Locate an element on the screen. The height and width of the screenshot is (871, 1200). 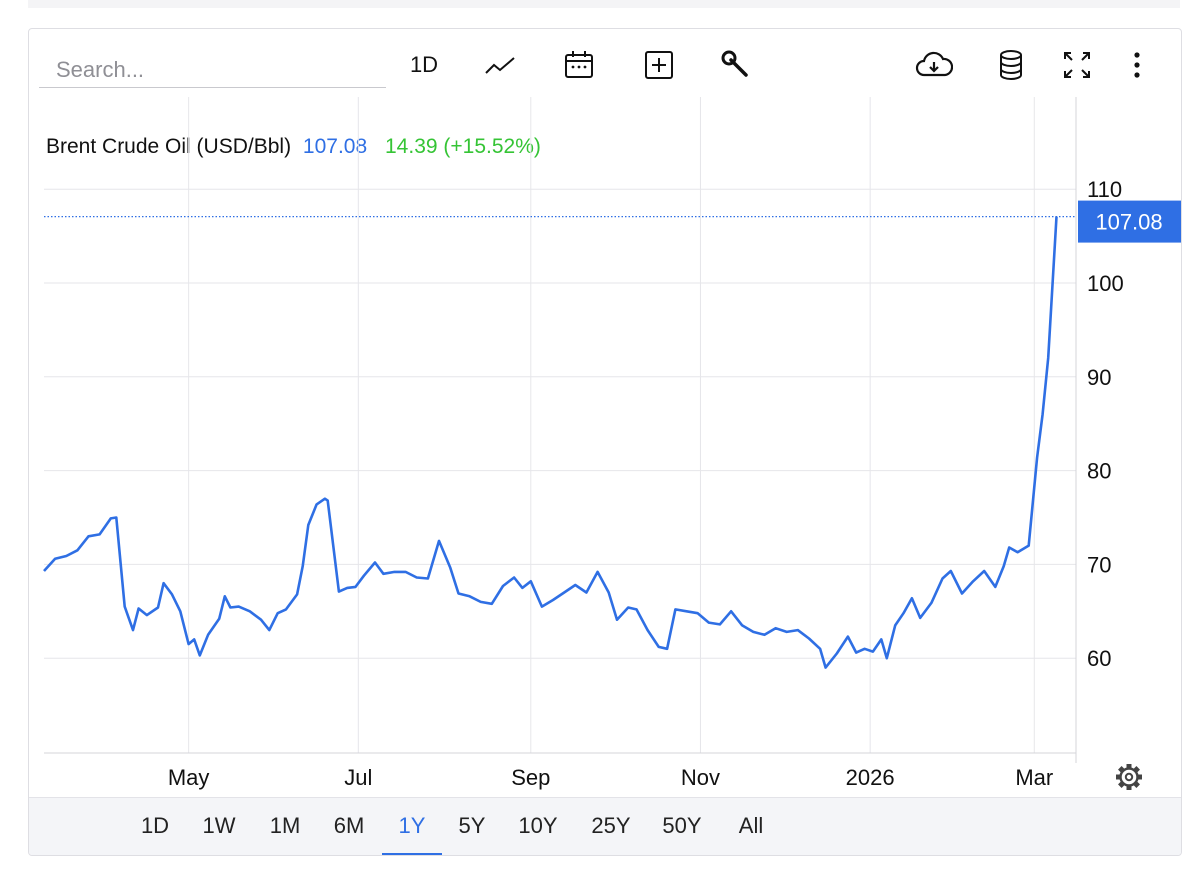
database-icon is located at coordinates (1011, 65).